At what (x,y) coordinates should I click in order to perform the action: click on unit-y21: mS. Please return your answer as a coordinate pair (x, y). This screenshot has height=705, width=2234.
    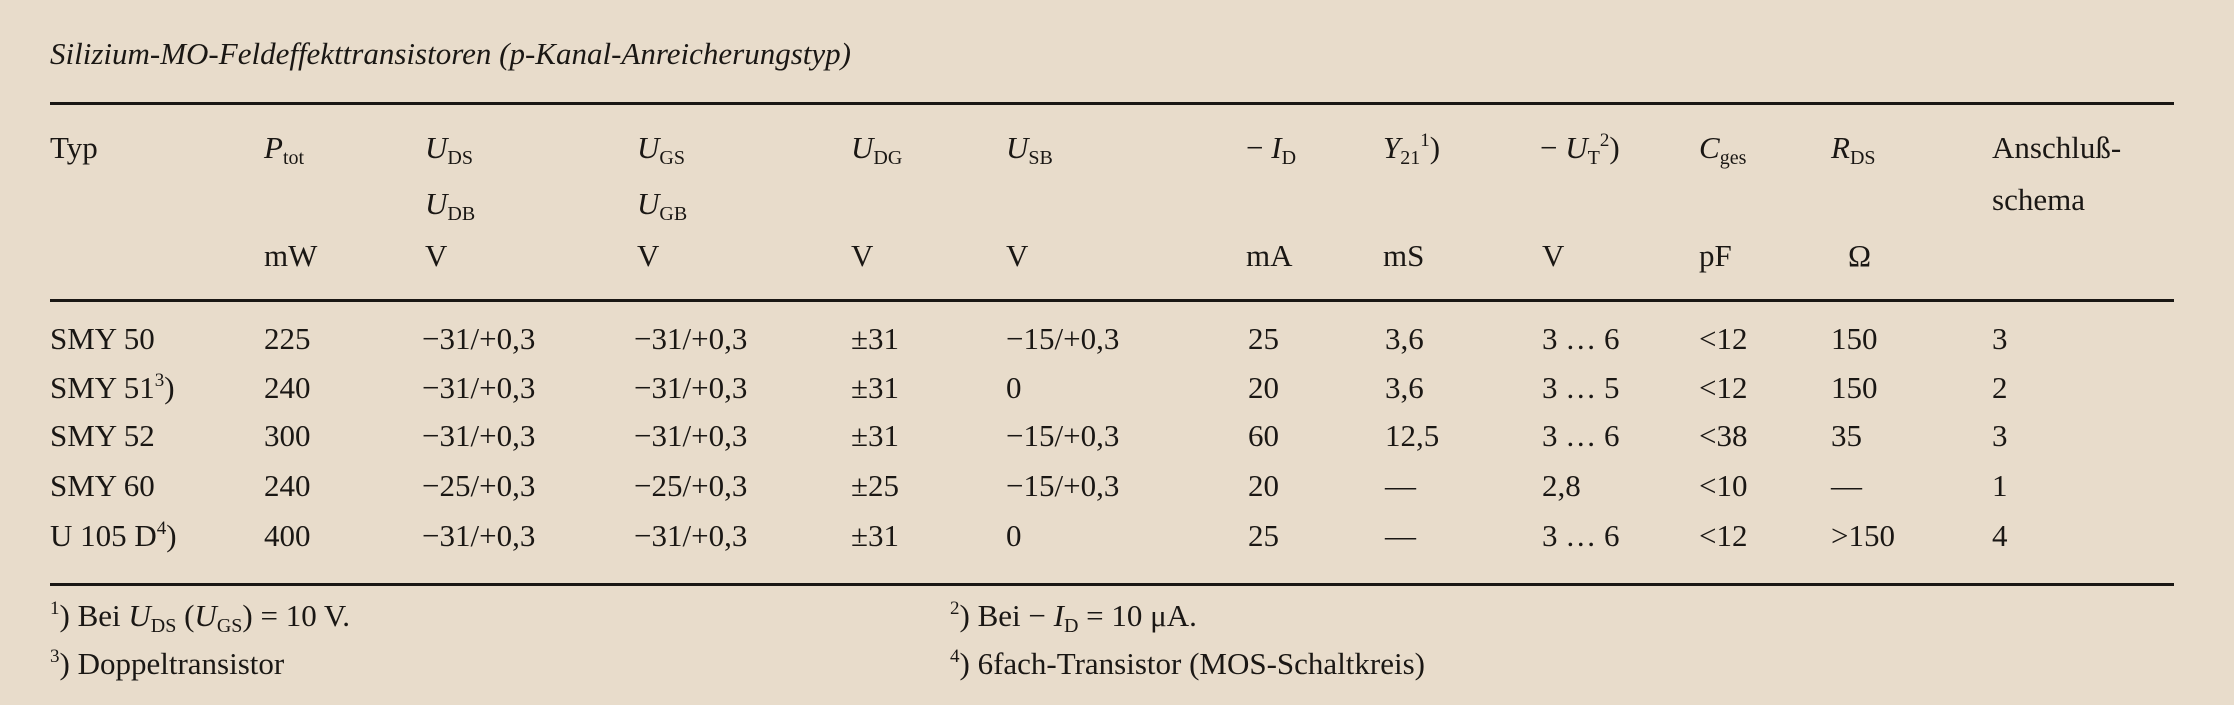
    Looking at the image, I should click on (1404, 255).